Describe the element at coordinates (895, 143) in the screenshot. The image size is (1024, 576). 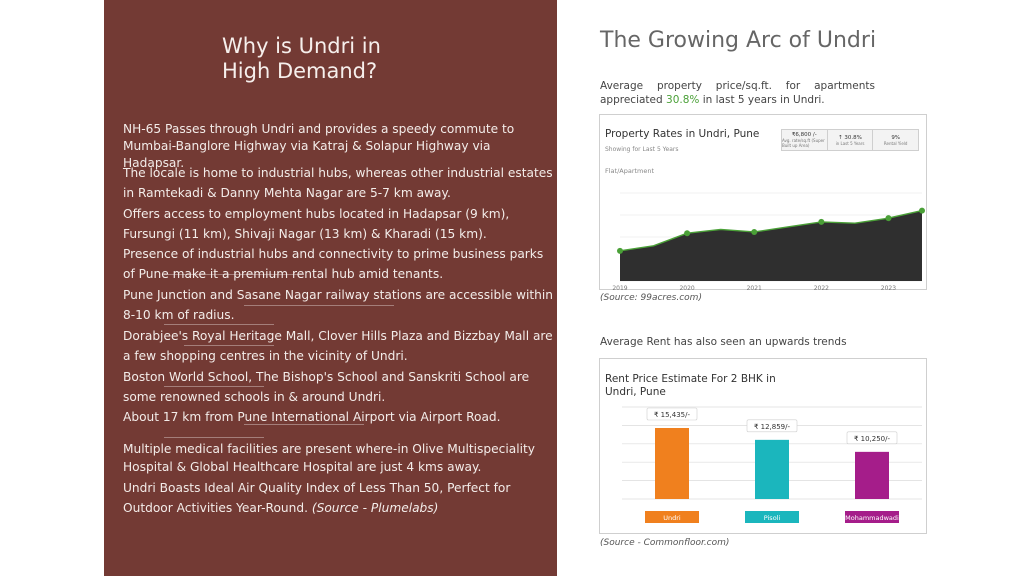
I see `stat-label: Rental Yield` at that location.